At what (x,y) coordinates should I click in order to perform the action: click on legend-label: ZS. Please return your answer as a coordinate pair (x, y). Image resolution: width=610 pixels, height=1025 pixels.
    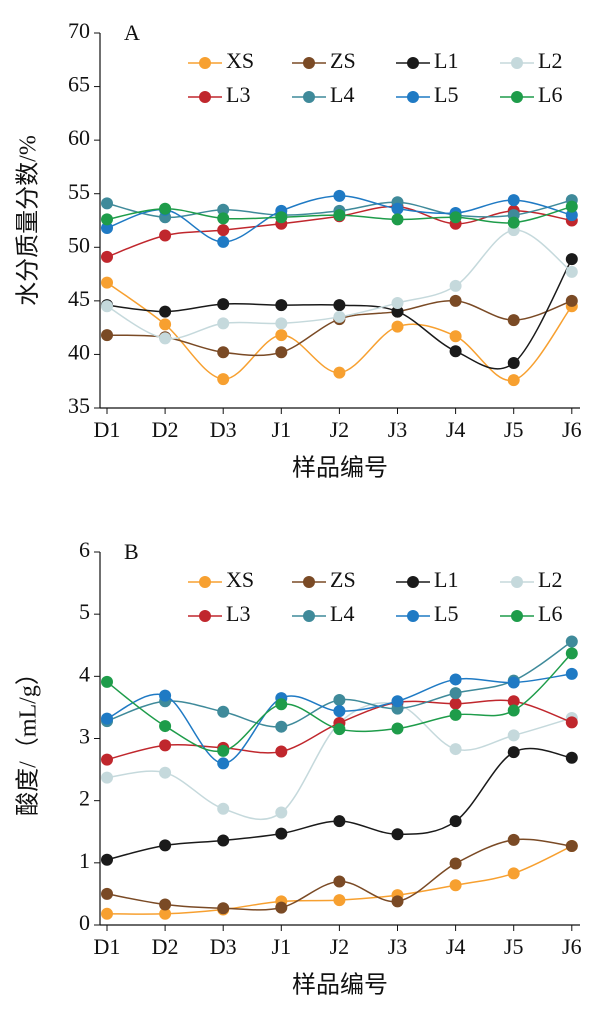
    Looking at the image, I should click on (343, 579).